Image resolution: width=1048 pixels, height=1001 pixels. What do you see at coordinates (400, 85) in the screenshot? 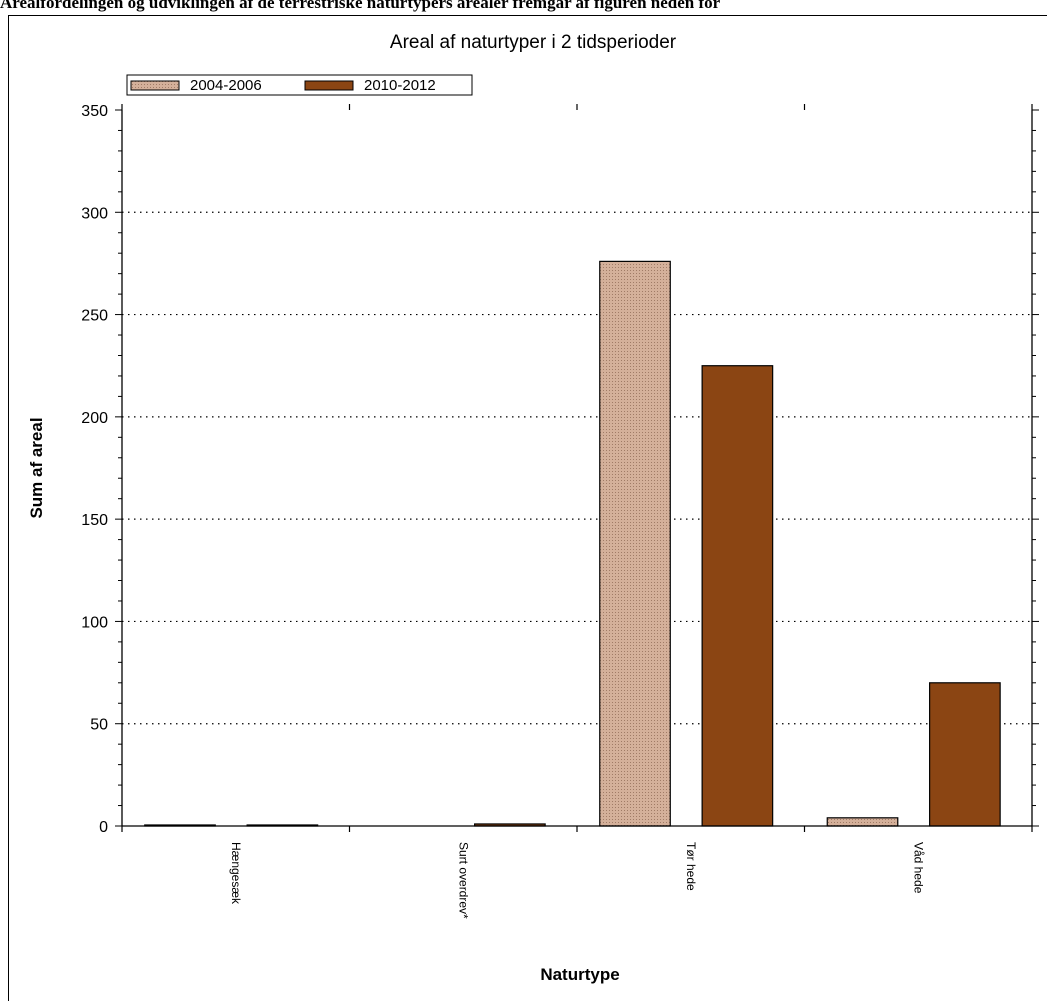
I see `legend-label: 2010-2012` at bounding box center [400, 85].